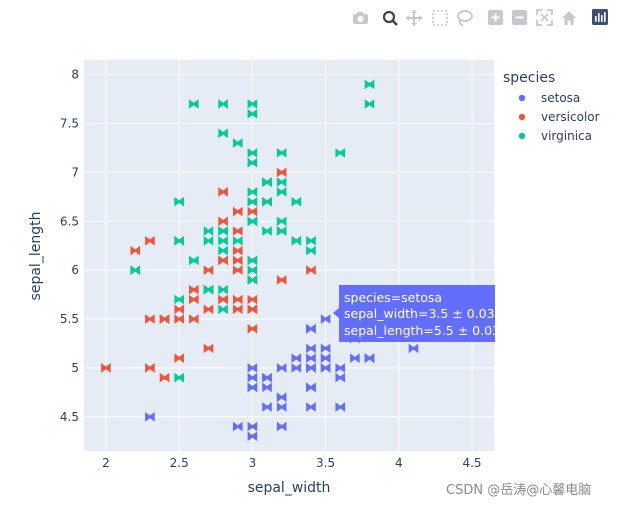 The height and width of the screenshot is (507, 630). What do you see at coordinates (390, 18) in the screenshot?
I see `zoom-icon` at bounding box center [390, 18].